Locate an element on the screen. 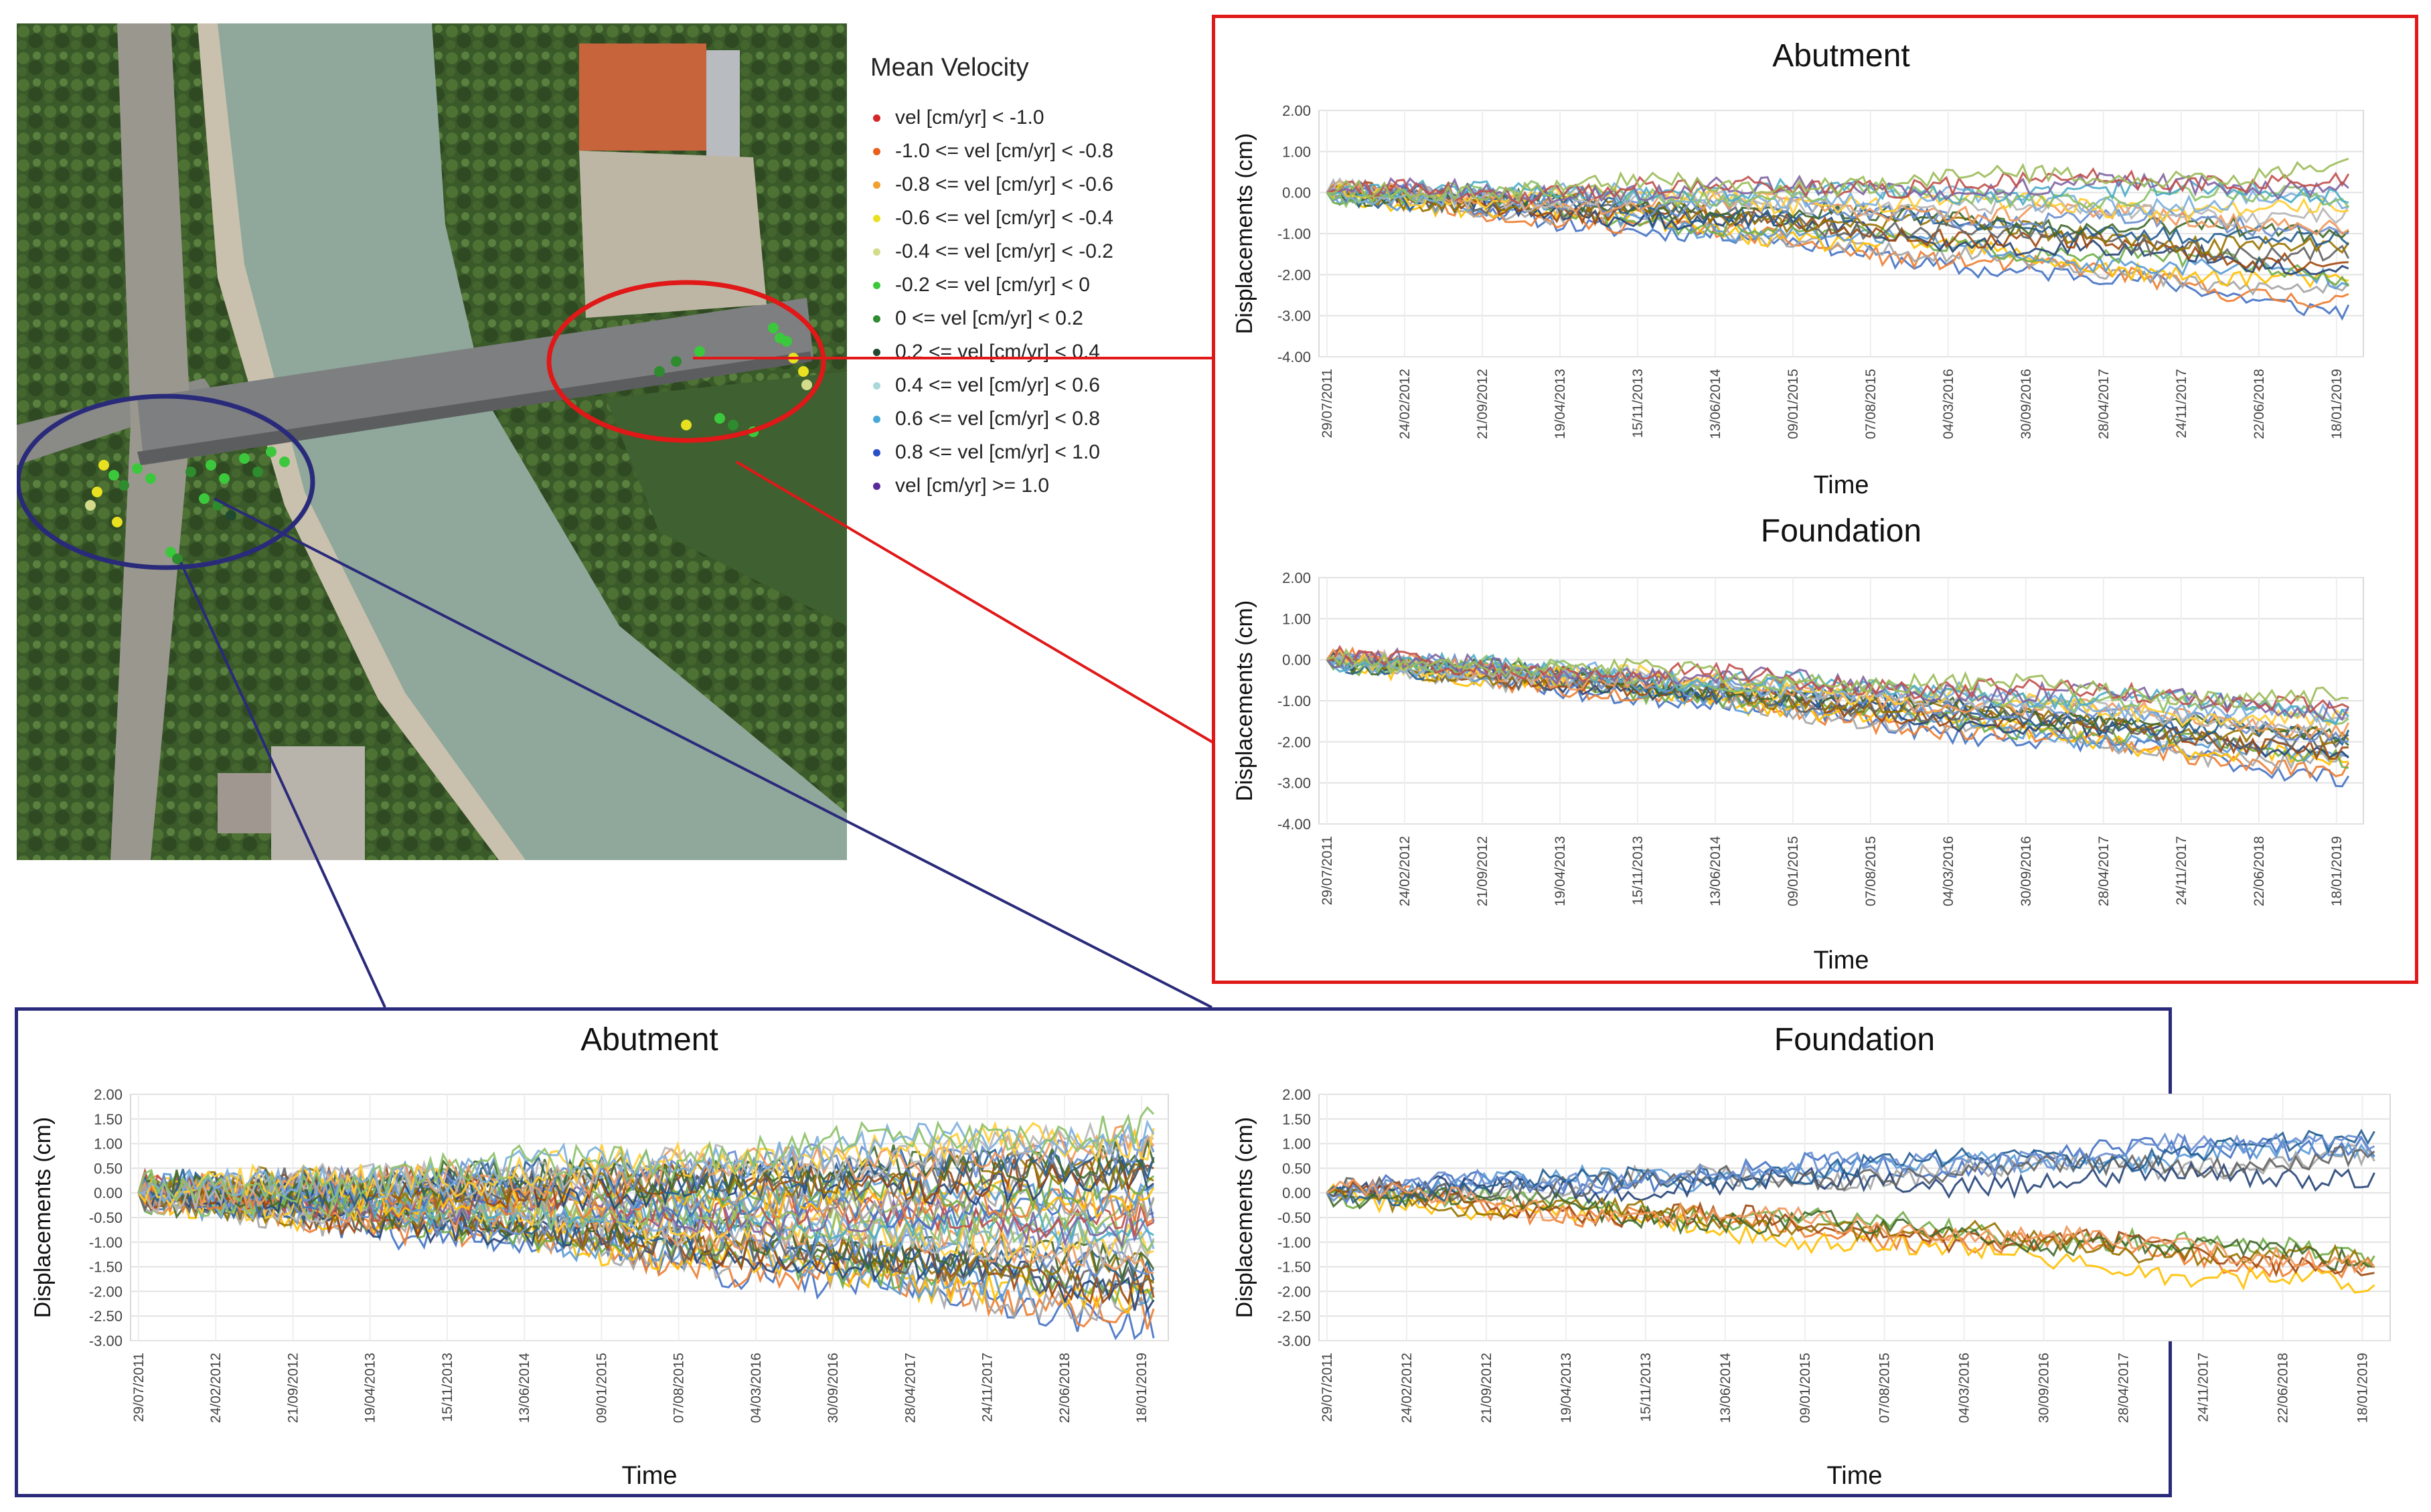 This screenshot has width=2431, height=1512. y-tick-label: -1.00 is located at coordinates (1294, 234).